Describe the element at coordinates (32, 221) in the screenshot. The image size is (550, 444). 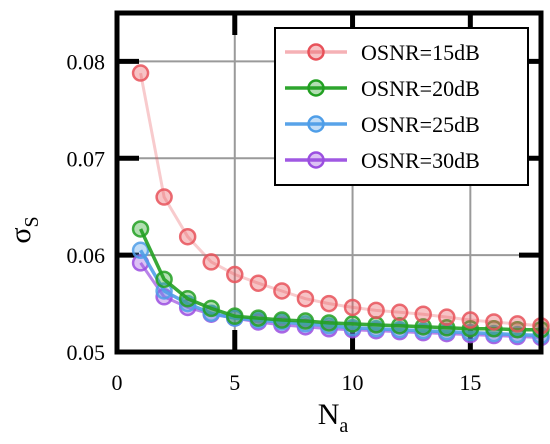
I see `y-axis-title-sub: S` at that location.